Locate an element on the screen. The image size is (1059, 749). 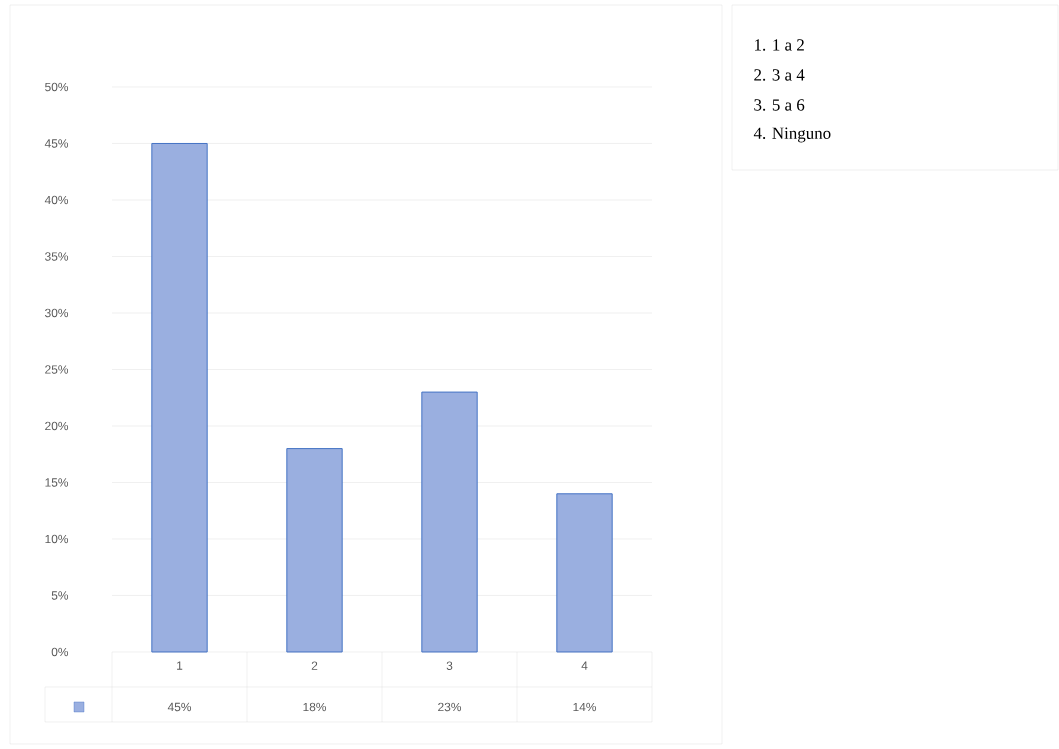
y-tick-label: 0% is located at coordinates (60, 652).